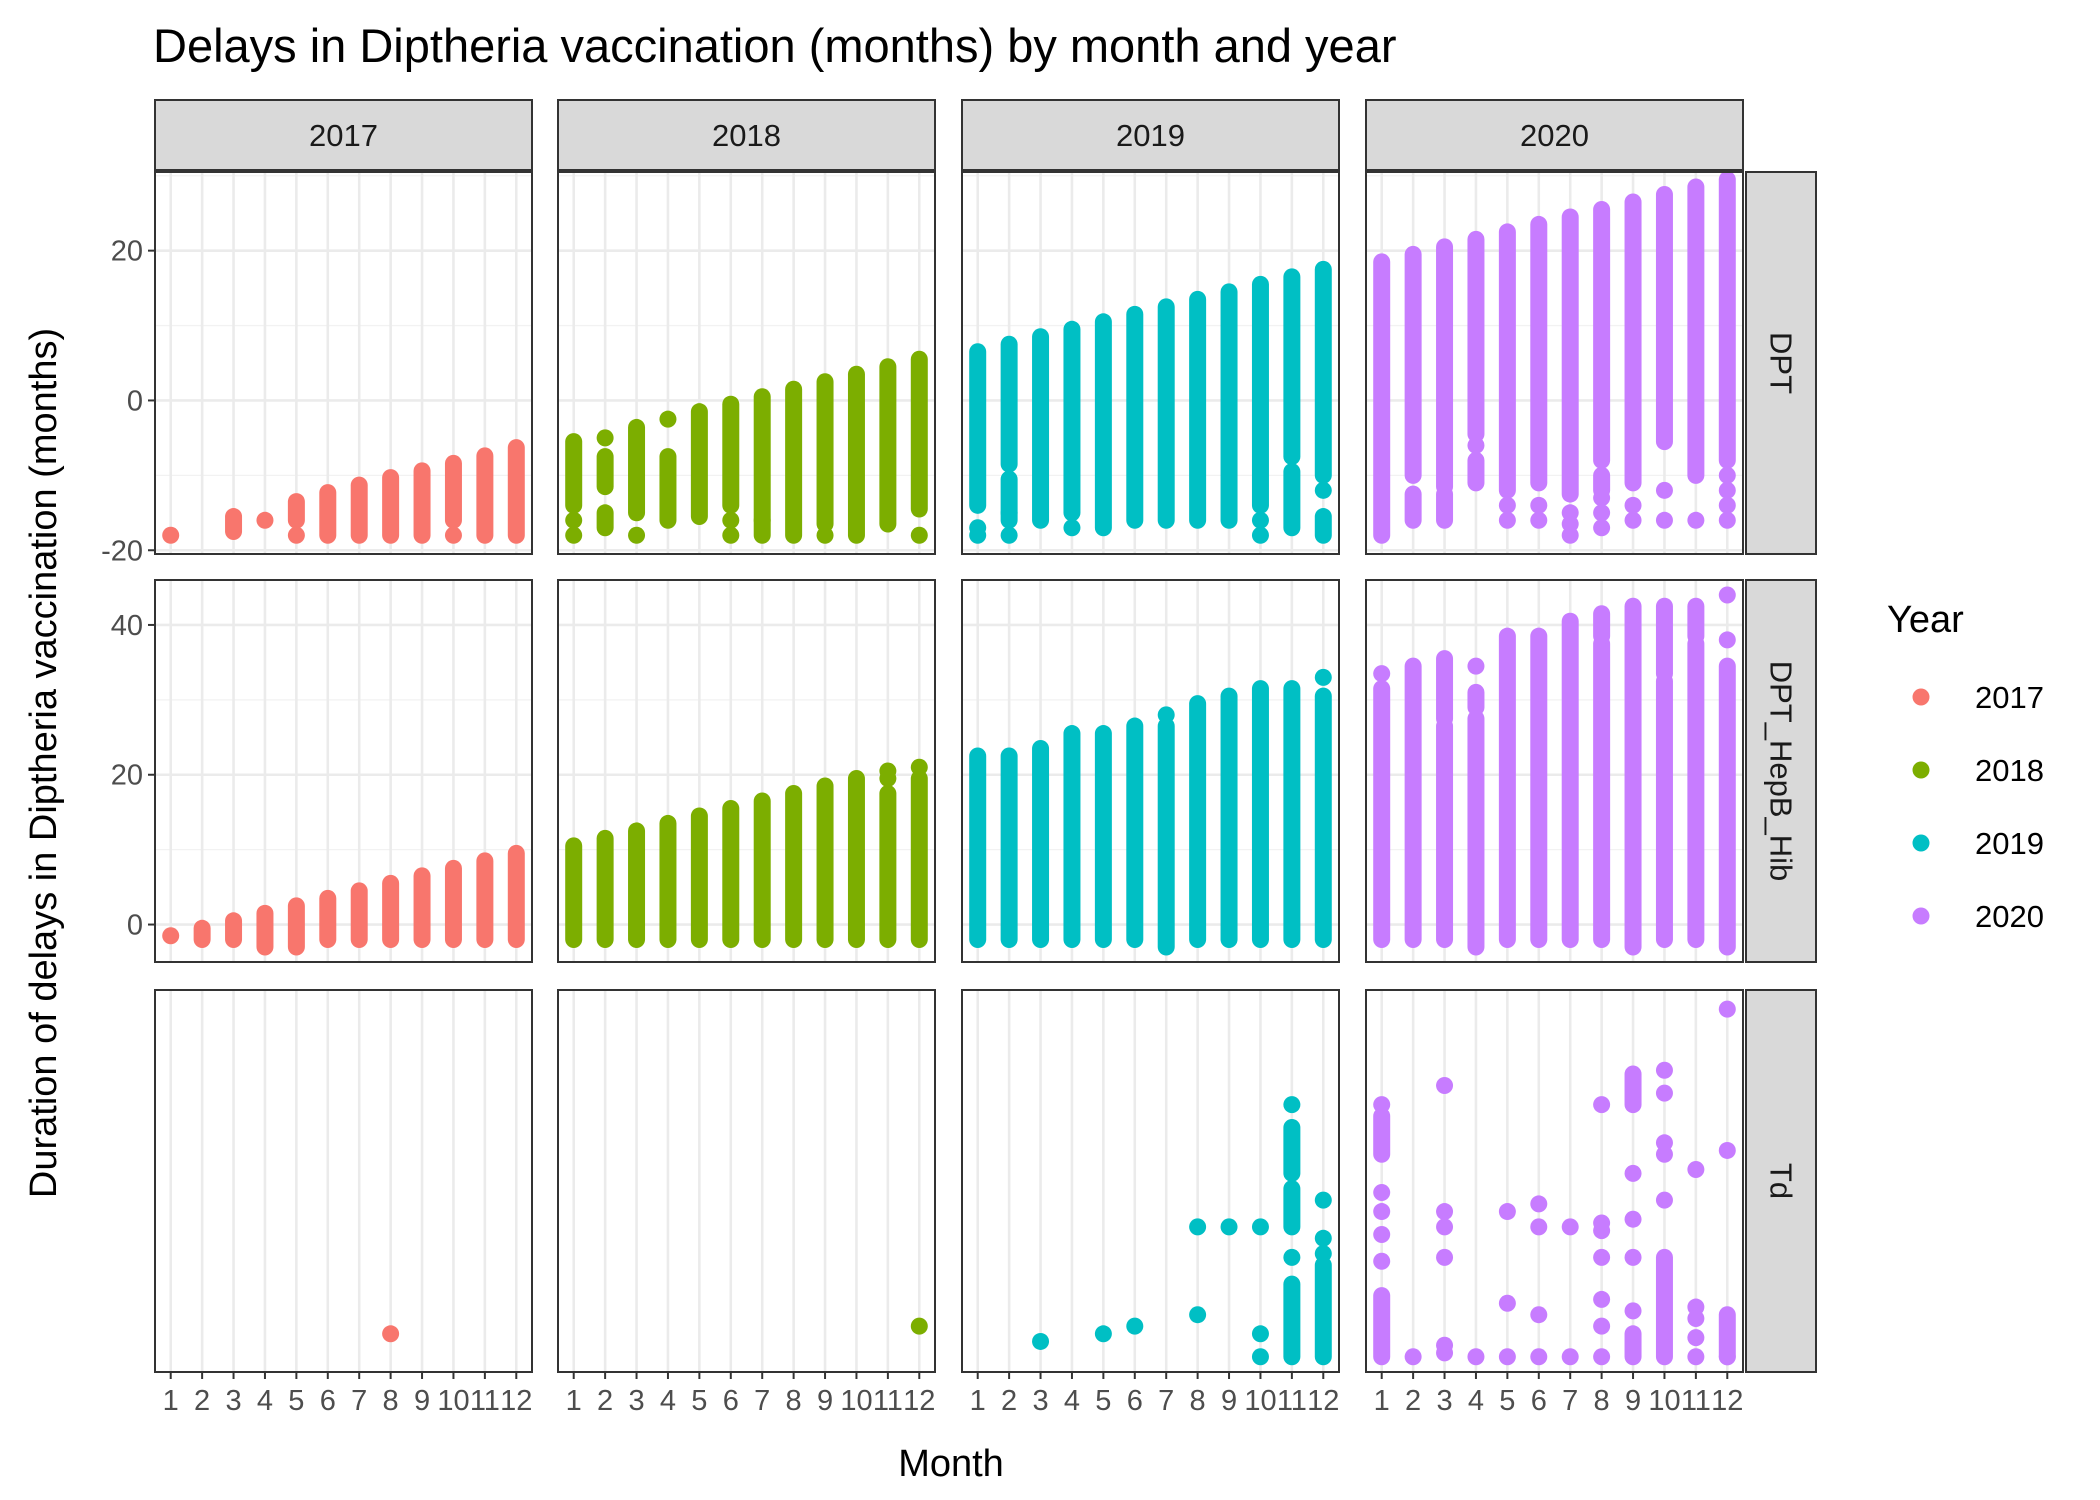 This screenshot has width=2100, height=1500. I want to click on facet-strip-label: DPT_HepB_Hib, so click(1781, 771).